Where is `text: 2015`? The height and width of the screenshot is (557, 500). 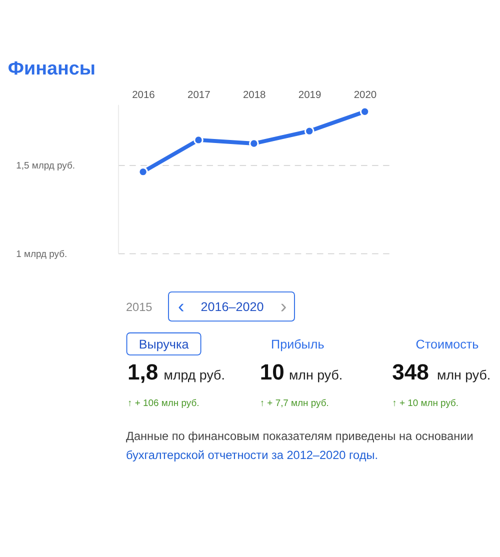
text: 2015 is located at coordinates (139, 307).